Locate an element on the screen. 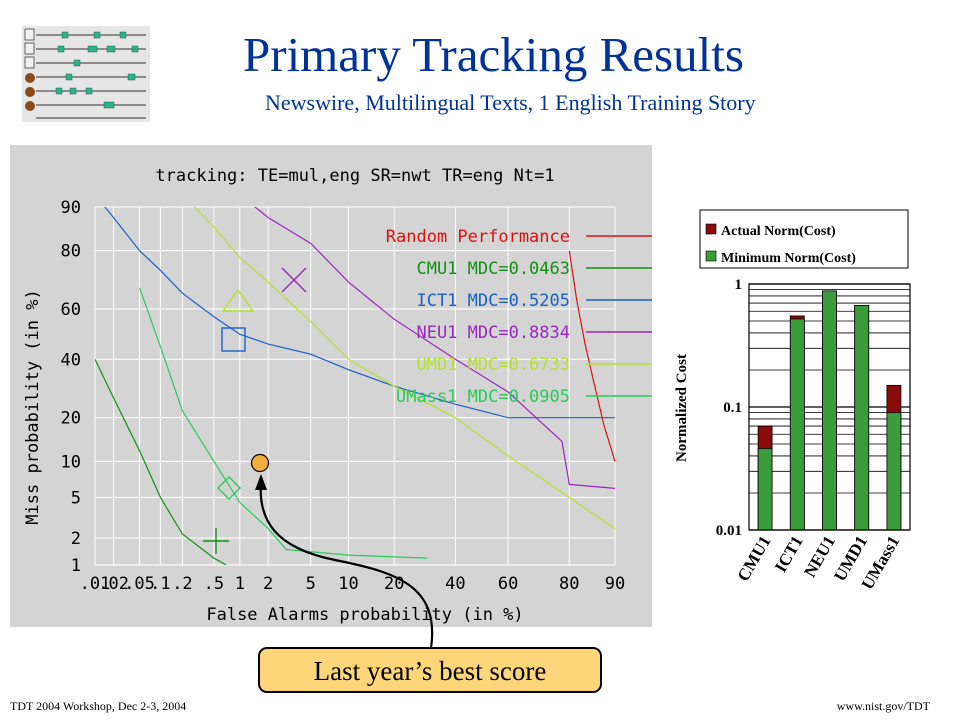 Image resolution: width=960 pixels, height=720 pixels. det-legend-label-umd1: UMD1 MDC=0.6733 is located at coordinates (493, 365).